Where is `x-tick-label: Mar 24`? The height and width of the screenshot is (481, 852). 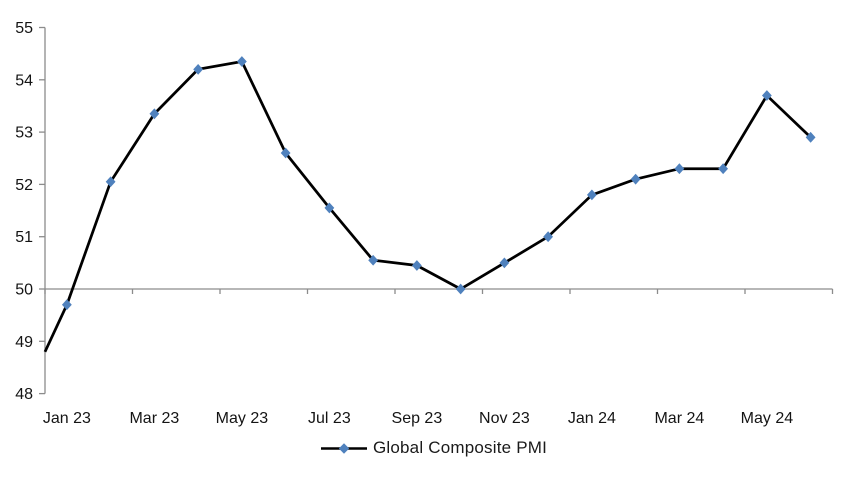
x-tick-label: Mar 24 is located at coordinates (679, 418).